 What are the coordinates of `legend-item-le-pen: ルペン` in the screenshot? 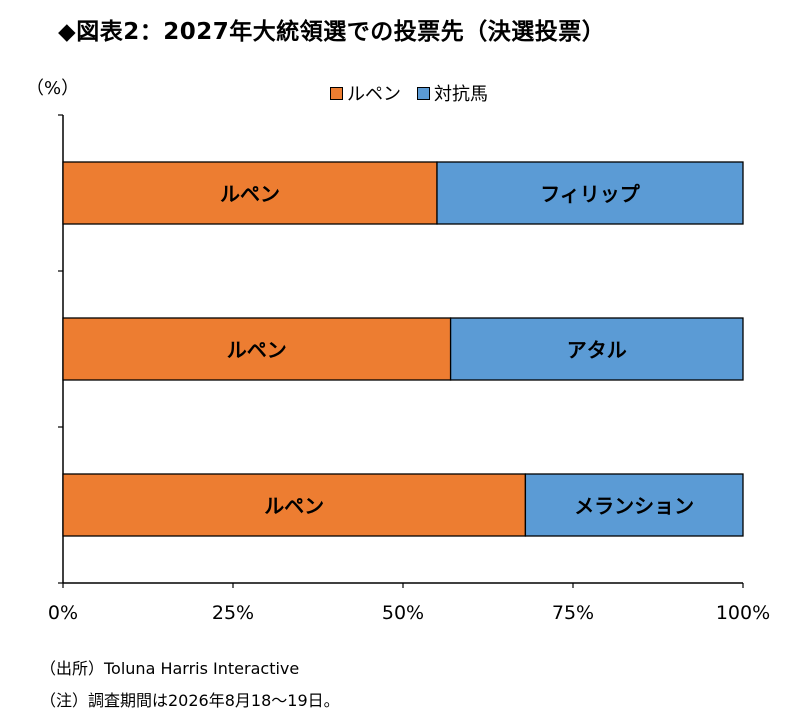 It's located at (365, 93).